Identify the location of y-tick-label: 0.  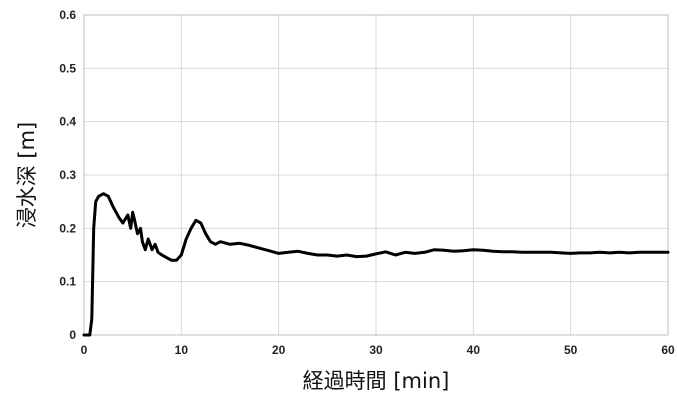
(72, 335).